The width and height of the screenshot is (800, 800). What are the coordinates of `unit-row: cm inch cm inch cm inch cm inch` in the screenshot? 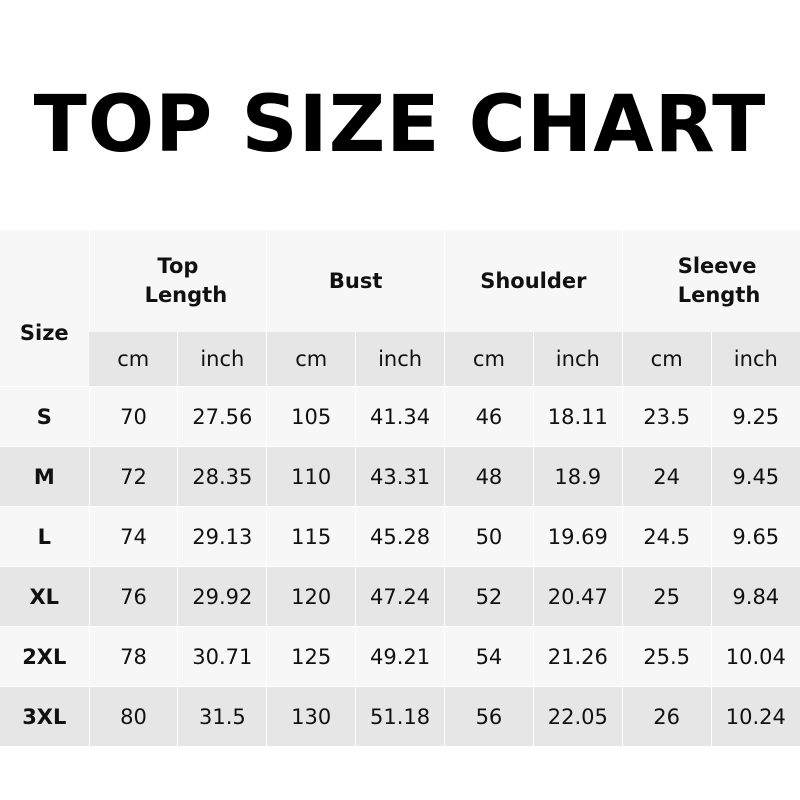 It's located at (400, 359).